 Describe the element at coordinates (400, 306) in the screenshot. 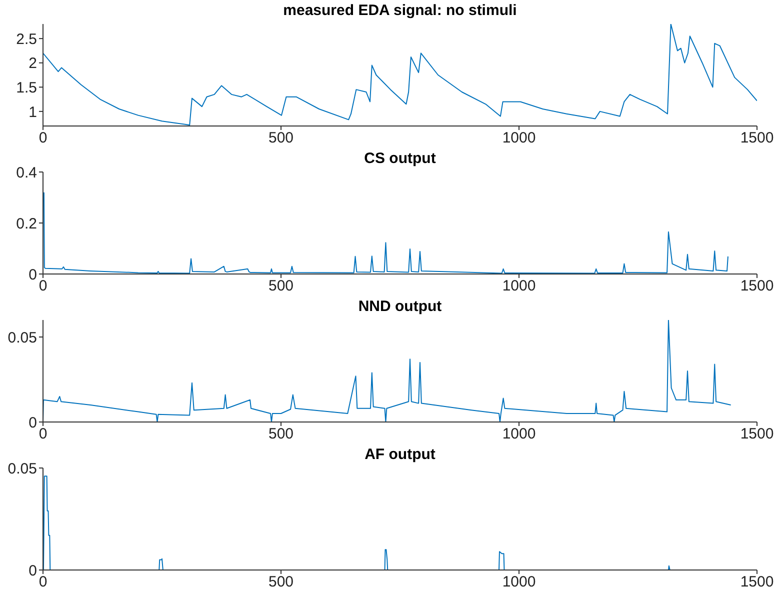

I see `chart-title: NND output` at that location.